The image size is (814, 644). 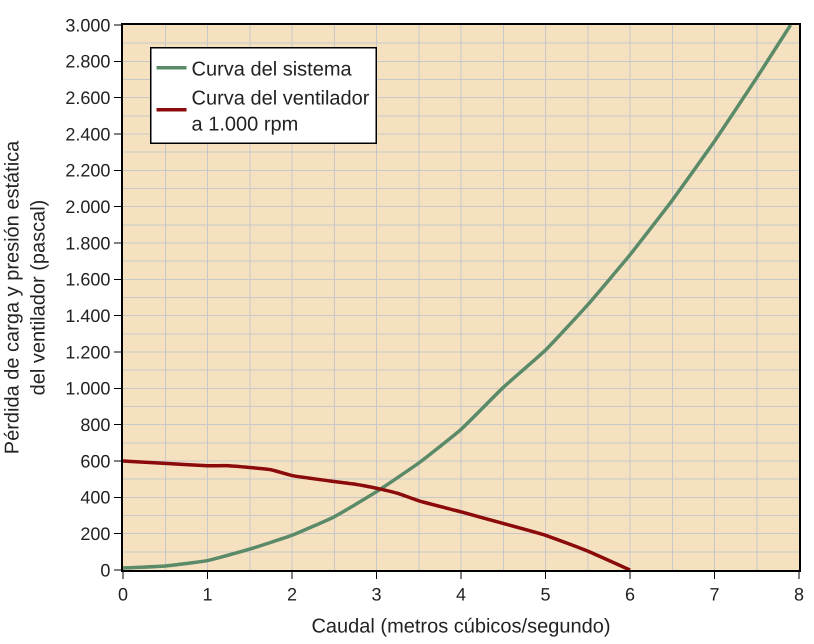 I want to click on x-tick-label: 6, so click(x=630, y=594).